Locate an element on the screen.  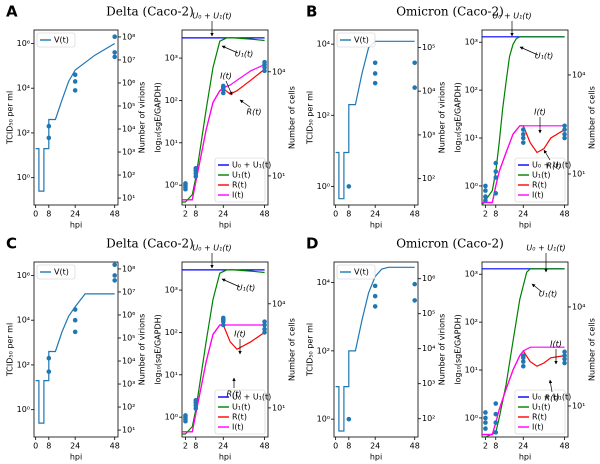
y2-tick-label: 10⁶ is located at coordinates (128, 82).